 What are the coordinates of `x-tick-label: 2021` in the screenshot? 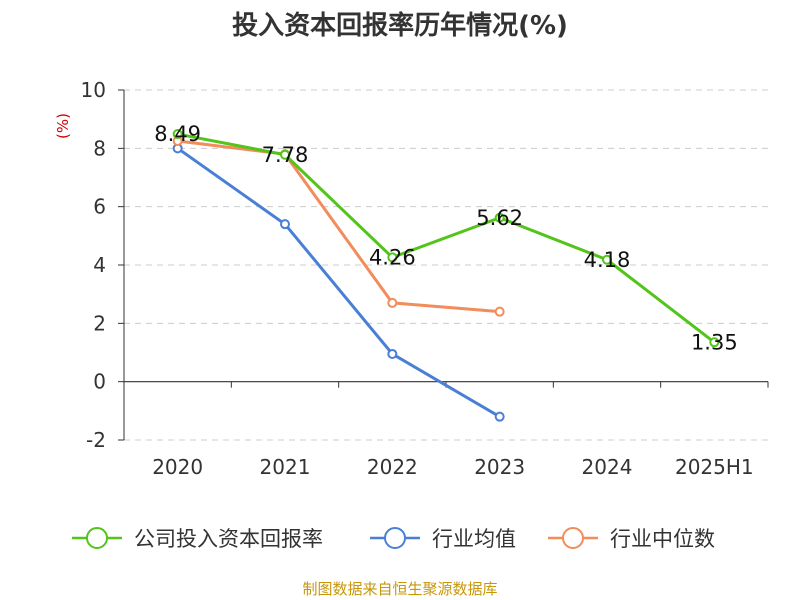 It's located at (285, 467).